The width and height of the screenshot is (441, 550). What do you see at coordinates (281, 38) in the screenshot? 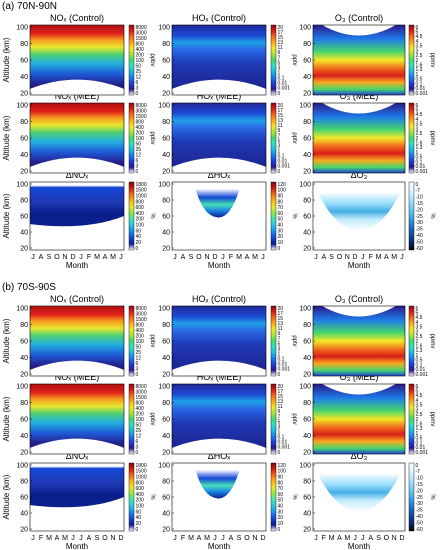
I see `colorbar-tick-label: 15` at bounding box center [281, 38].